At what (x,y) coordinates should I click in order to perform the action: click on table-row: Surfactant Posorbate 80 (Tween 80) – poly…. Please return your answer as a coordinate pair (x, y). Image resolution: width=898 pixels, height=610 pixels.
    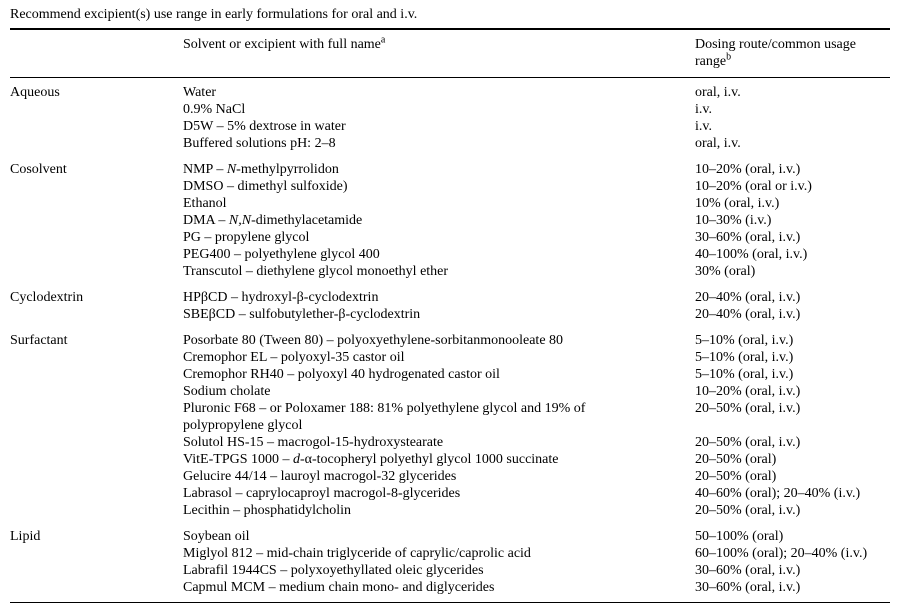
    Looking at the image, I should click on (450, 340).